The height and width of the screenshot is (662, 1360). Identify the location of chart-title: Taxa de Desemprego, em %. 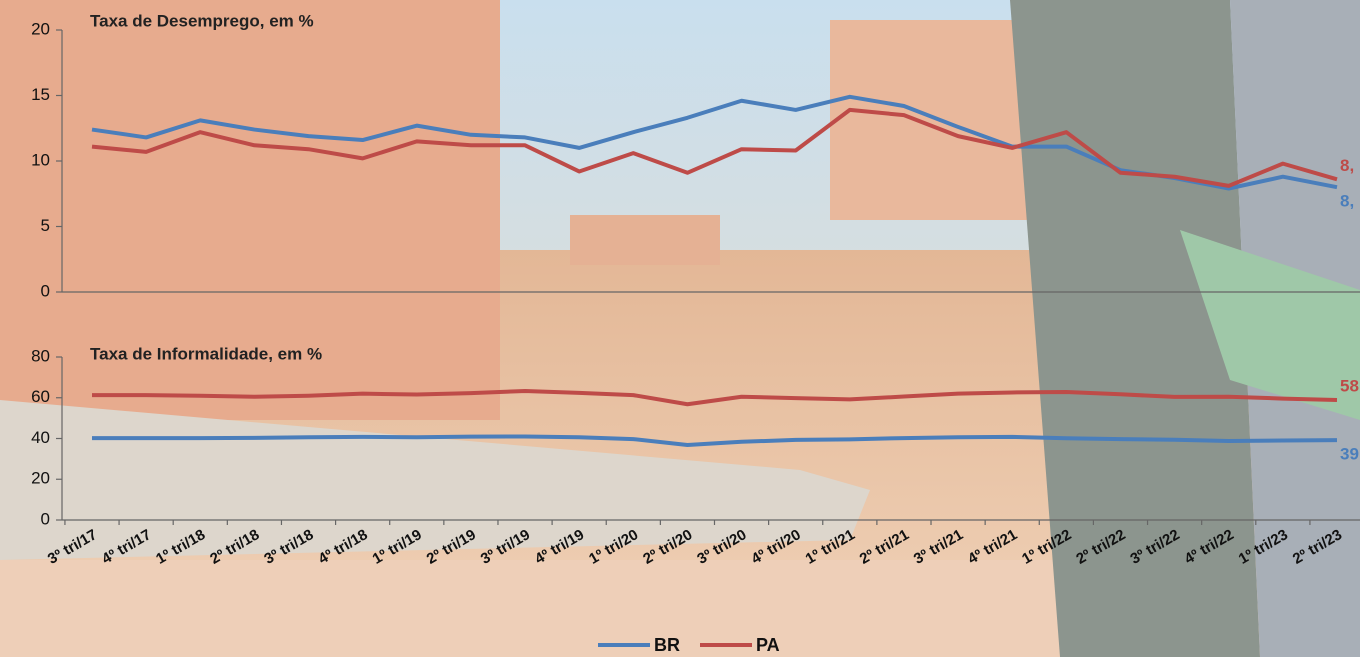
(202, 20).